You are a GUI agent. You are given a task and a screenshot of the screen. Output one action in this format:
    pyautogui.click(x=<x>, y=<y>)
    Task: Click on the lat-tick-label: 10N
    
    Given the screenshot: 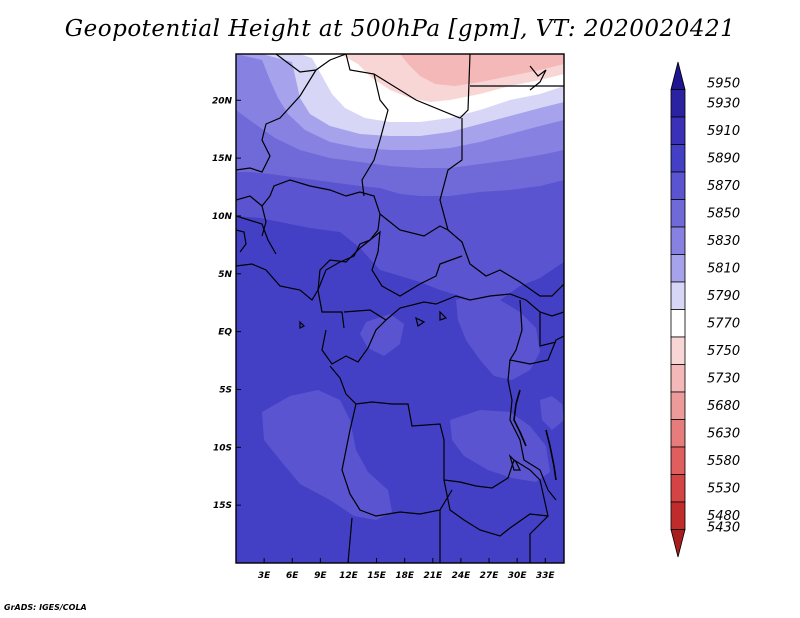 What is the action you would take?
    pyautogui.click(x=222, y=217)
    